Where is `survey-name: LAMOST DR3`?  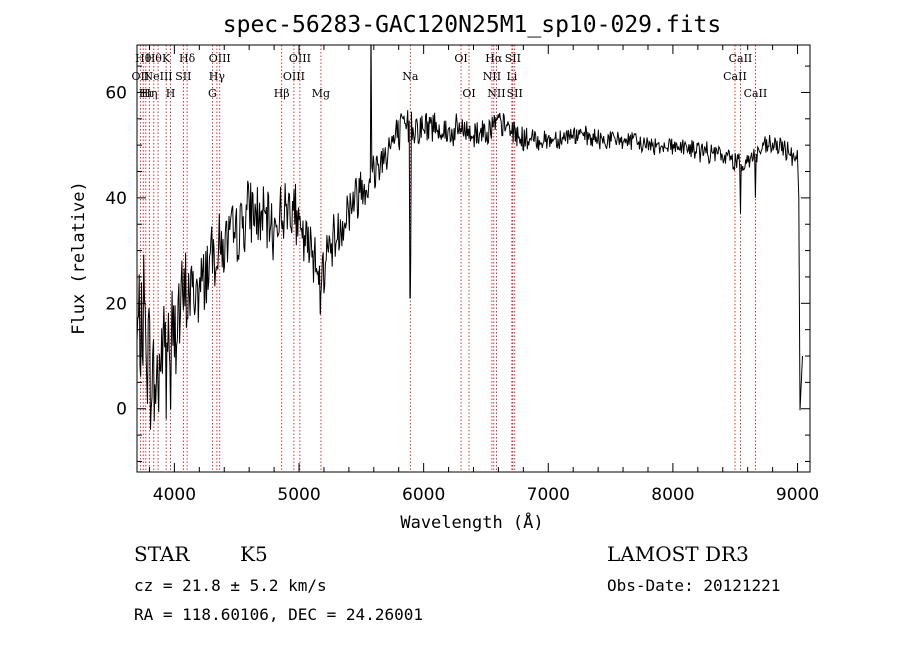 survey-name: LAMOST DR3 is located at coordinates (678, 554).